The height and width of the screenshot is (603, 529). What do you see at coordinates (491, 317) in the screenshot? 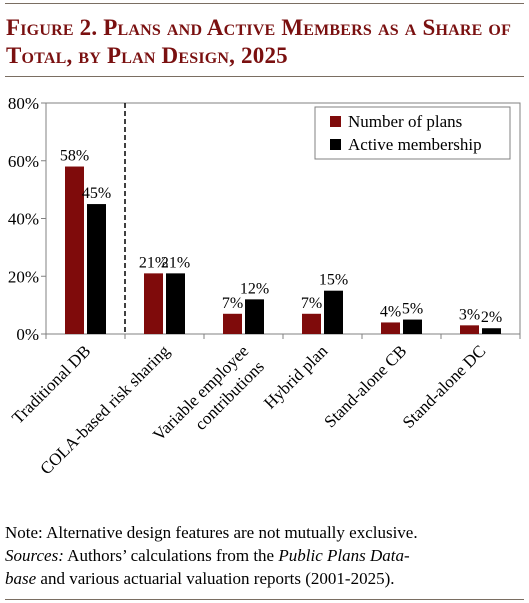
I see `data-label-active-membership: 2%` at bounding box center [491, 317].